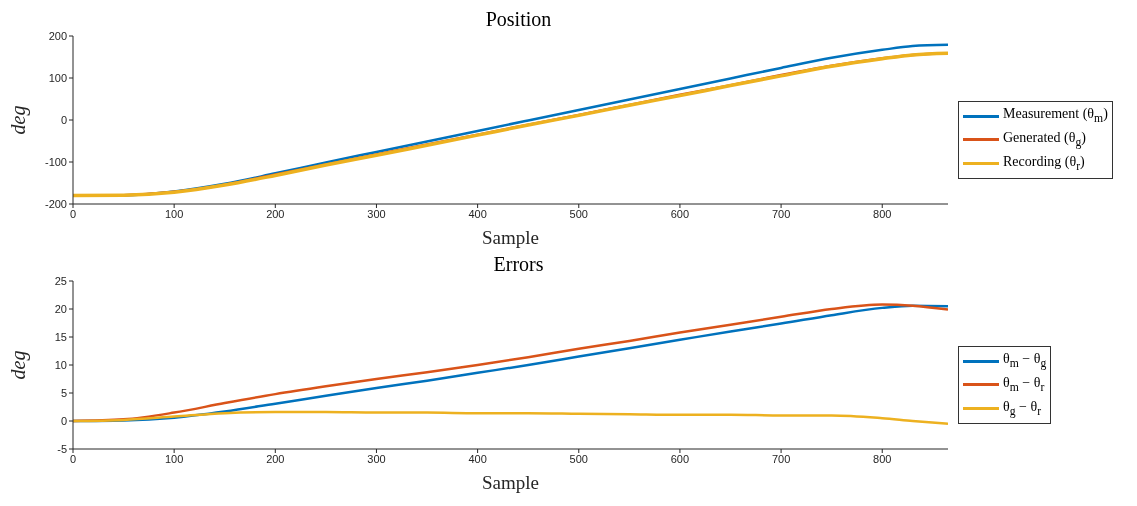 Image resolution: width=1137 pixels, height=506 pixels. Describe the element at coordinates (1044, 163) in the screenshot. I see `legend-label: Recording (θ$_{r}$)` at that location.